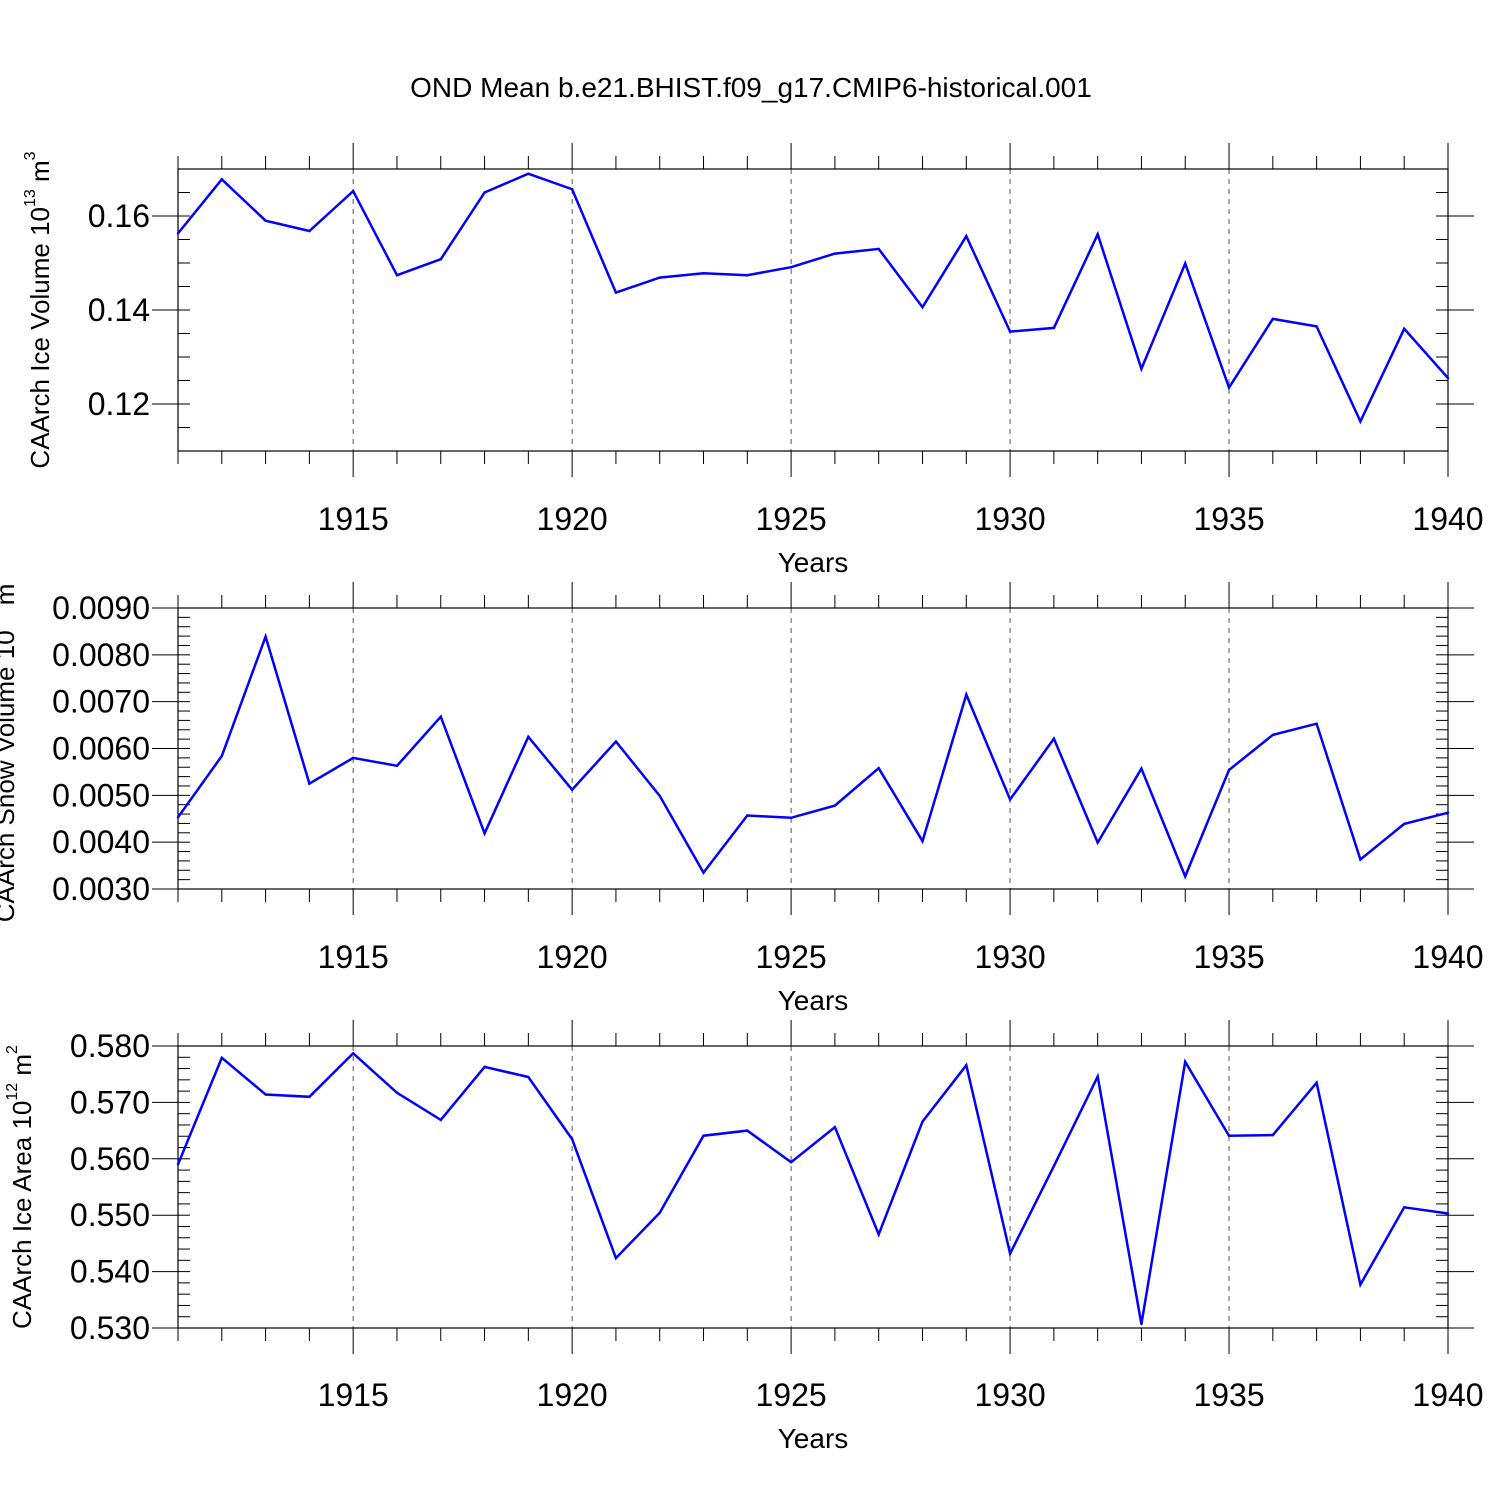 This screenshot has width=1500, height=1500. Describe the element at coordinates (110, 1328) in the screenshot. I see `y-tick-label: 0.530` at that location.